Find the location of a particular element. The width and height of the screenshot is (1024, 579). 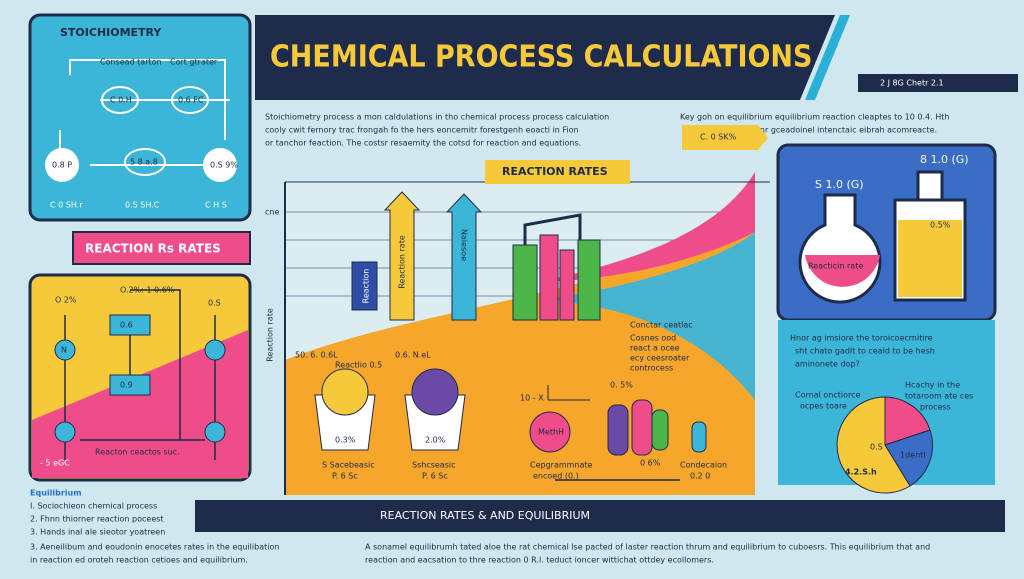

left-panel-stripe is located at coordinates (140, 404).